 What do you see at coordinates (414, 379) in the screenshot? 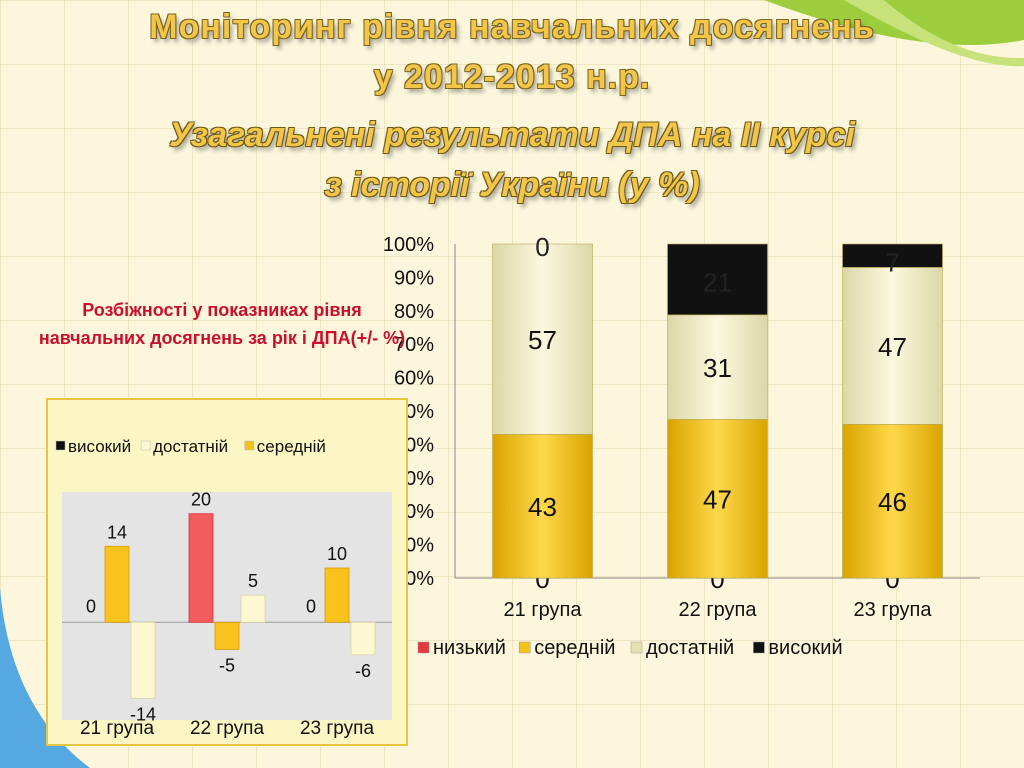
I see `y-tick-label: 60%` at bounding box center [414, 379].